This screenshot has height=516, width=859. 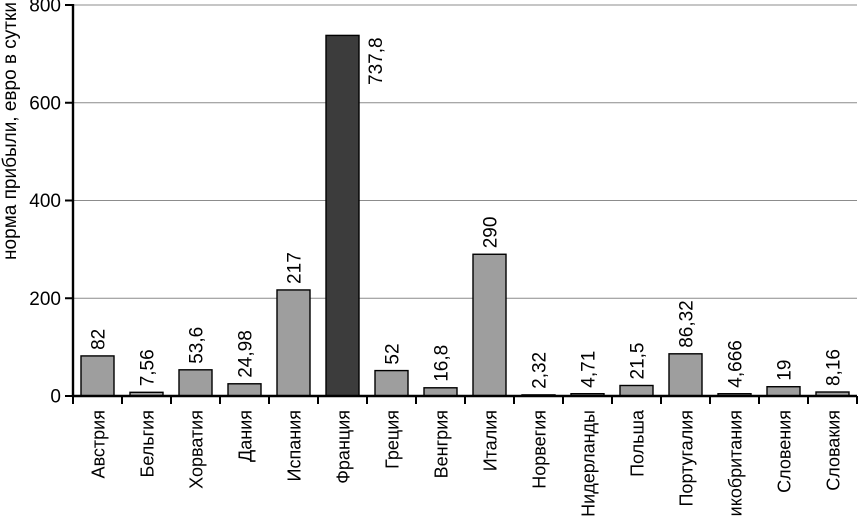 What do you see at coordinates (589, 463) in the screenshot?
I see `category-label: Нидерланды` at bounding box center [589, 463].